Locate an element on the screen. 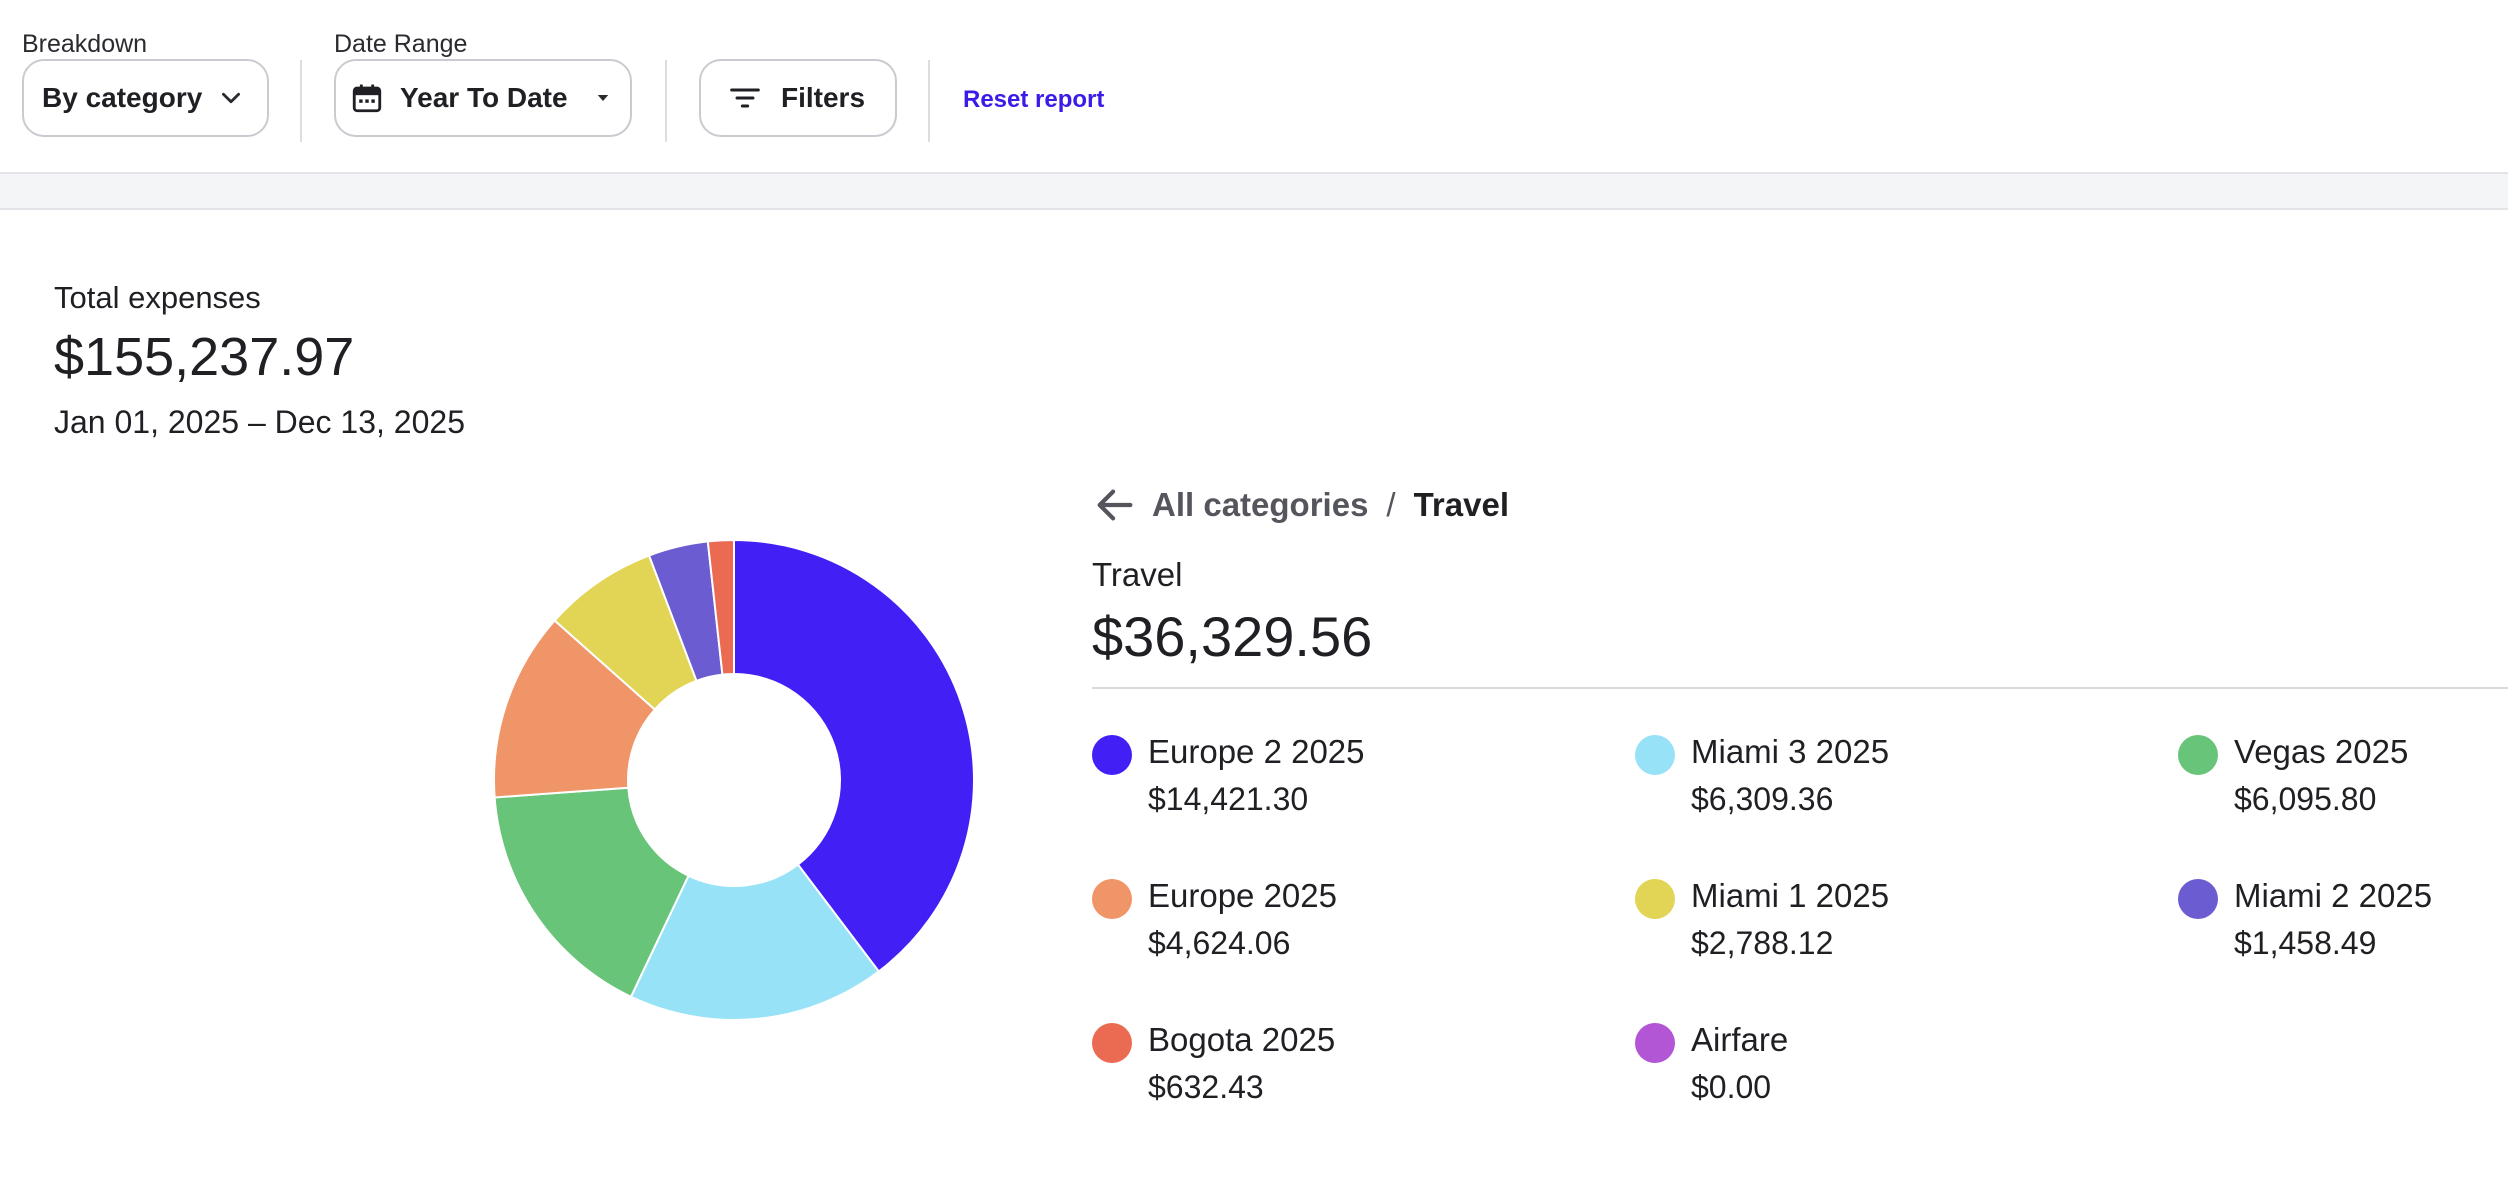  legend-item-name: Miami 3 2025 is located at coordinates (1790, 751).